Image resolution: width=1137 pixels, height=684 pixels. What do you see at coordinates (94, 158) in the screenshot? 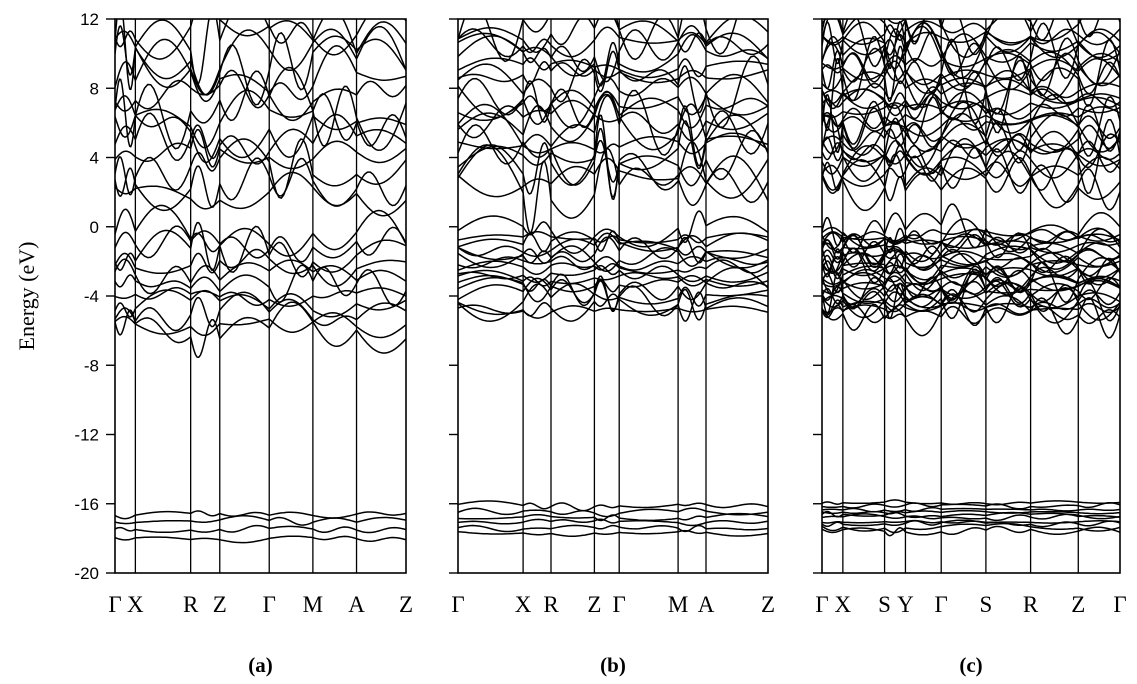
I see `y-tick-label: 4` at bounding box center [94, 158].